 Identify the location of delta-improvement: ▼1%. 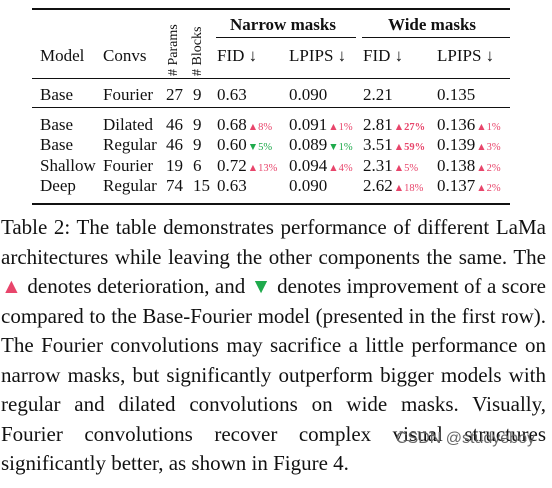
(340, 147).